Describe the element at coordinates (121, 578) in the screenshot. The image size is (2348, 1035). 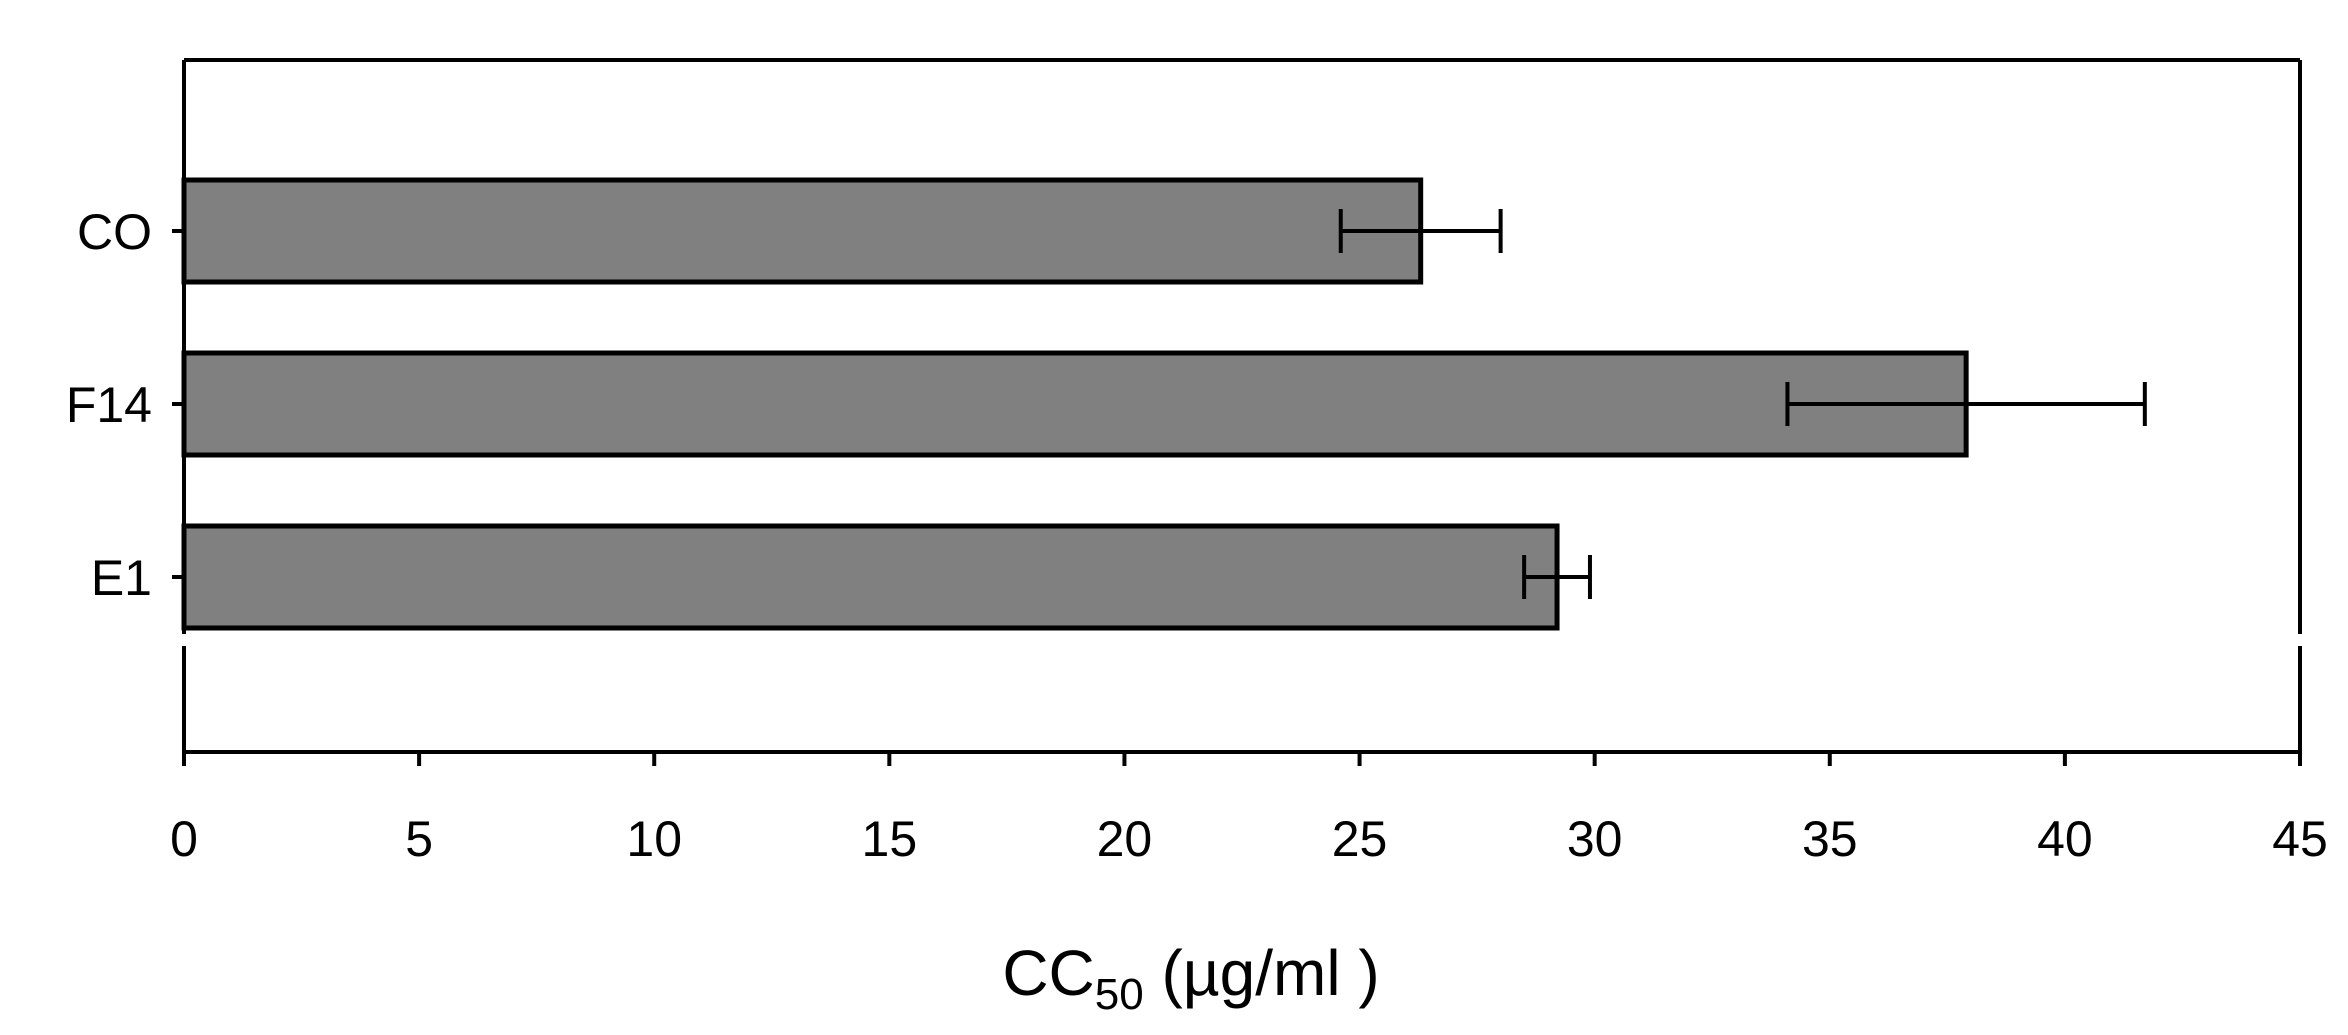
I see `y-tick-label-e1: E1` at that location.